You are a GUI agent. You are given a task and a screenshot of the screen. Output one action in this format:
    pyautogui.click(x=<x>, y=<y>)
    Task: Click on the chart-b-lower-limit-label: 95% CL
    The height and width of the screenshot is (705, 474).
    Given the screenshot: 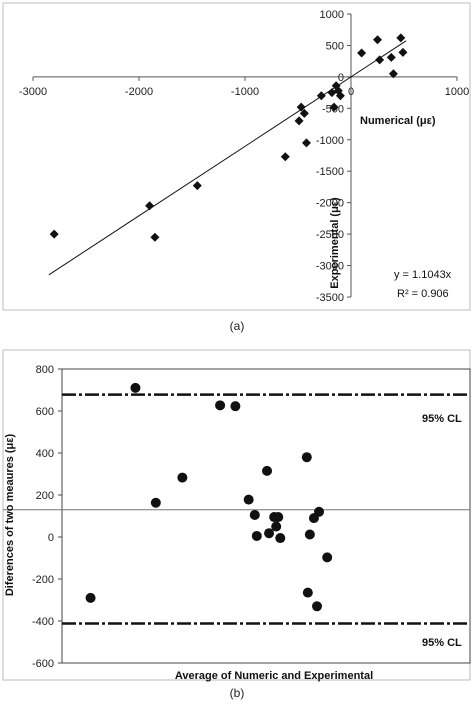 What is the action you would take?
    pyautogui.click(x=442, y=643)
    